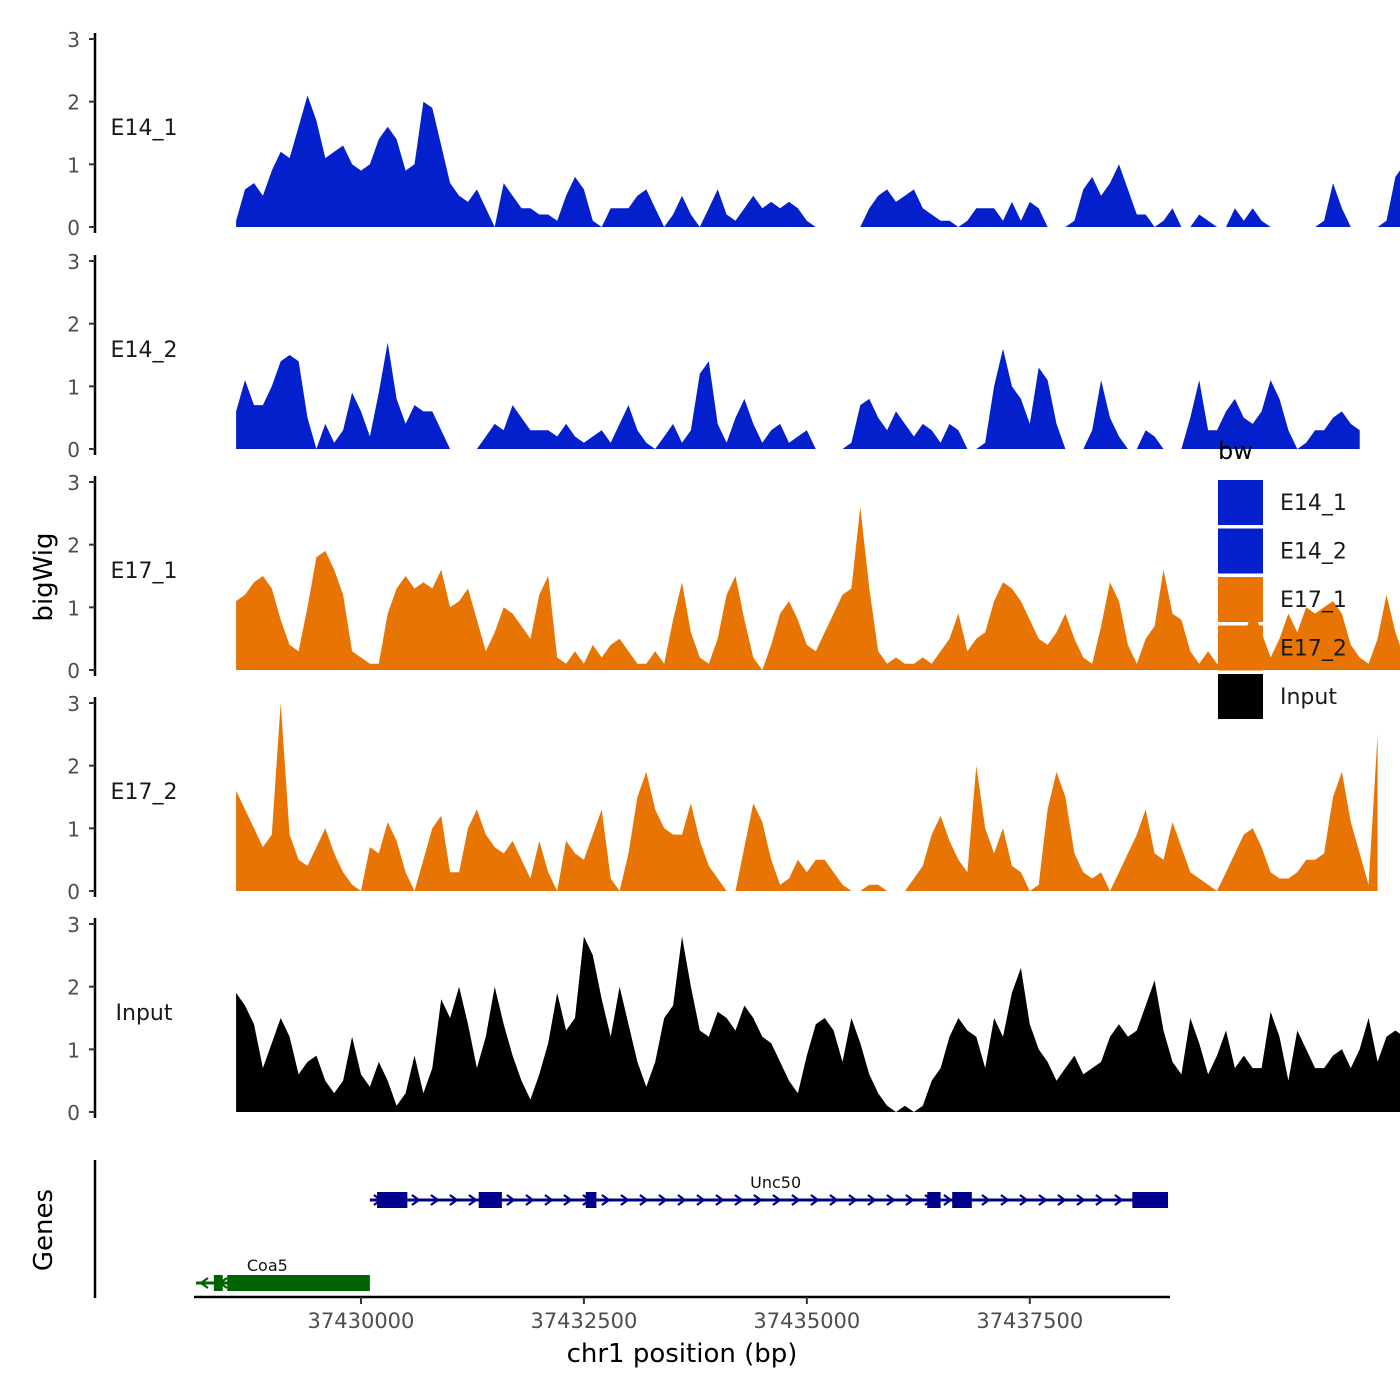  What do you see at coordinates (818, 1024) in the screenshot?
I see `area-input` at bounding box center [818, 1024].